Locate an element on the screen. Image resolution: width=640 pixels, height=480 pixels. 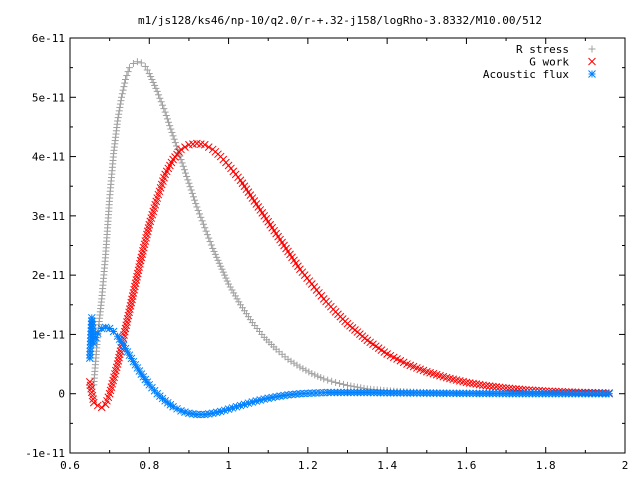
y-tick-label: 2e-11 is located at coordinates (48, 275).